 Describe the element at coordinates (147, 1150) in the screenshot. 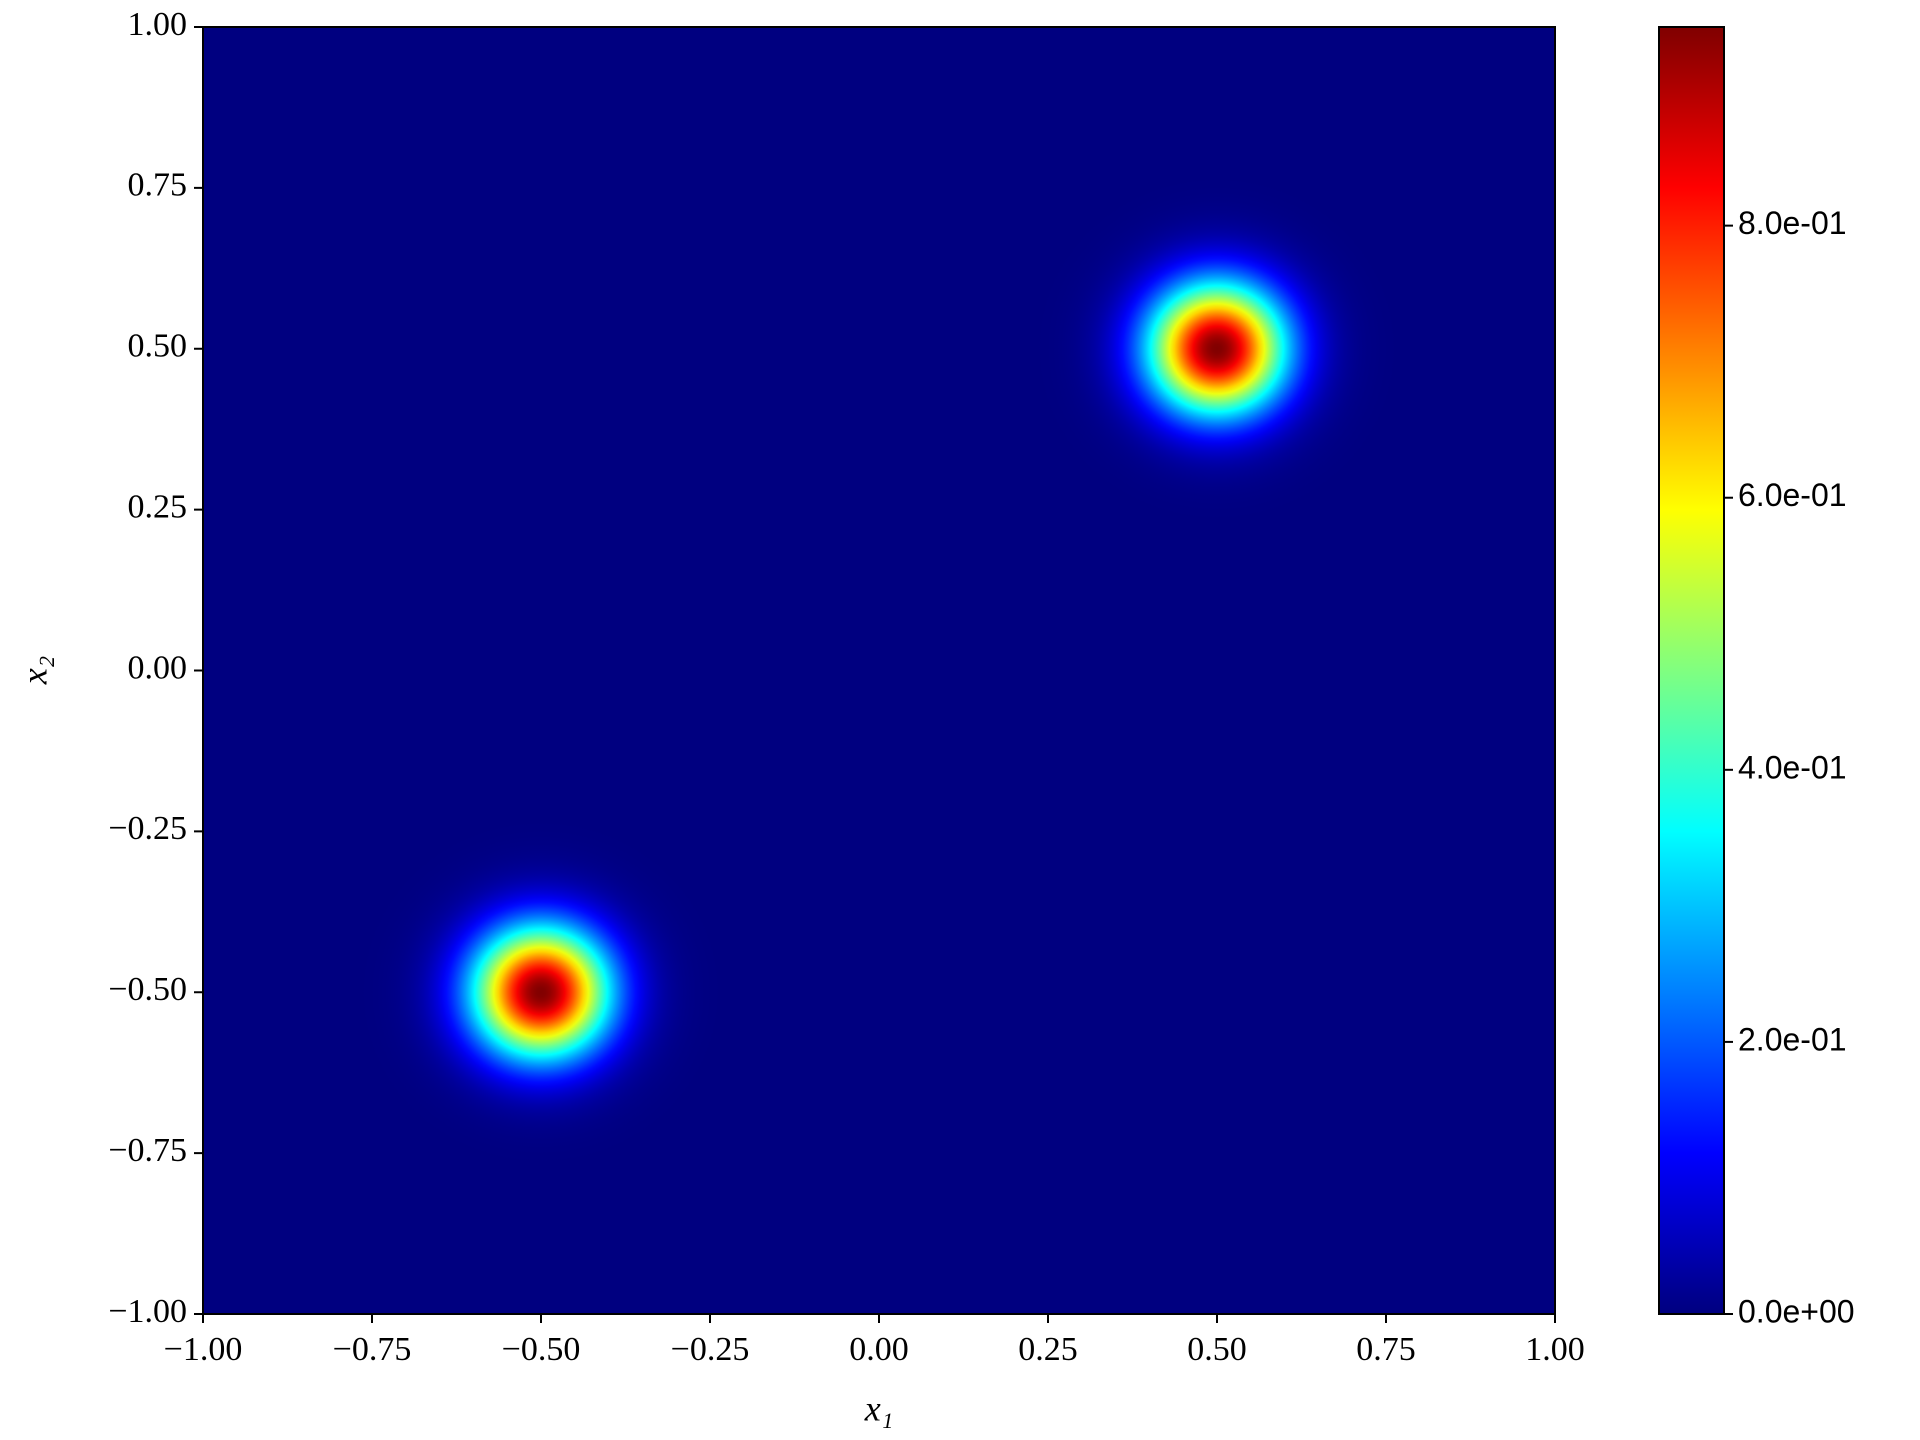

I see `y-tick-label: −0.75` at that location.